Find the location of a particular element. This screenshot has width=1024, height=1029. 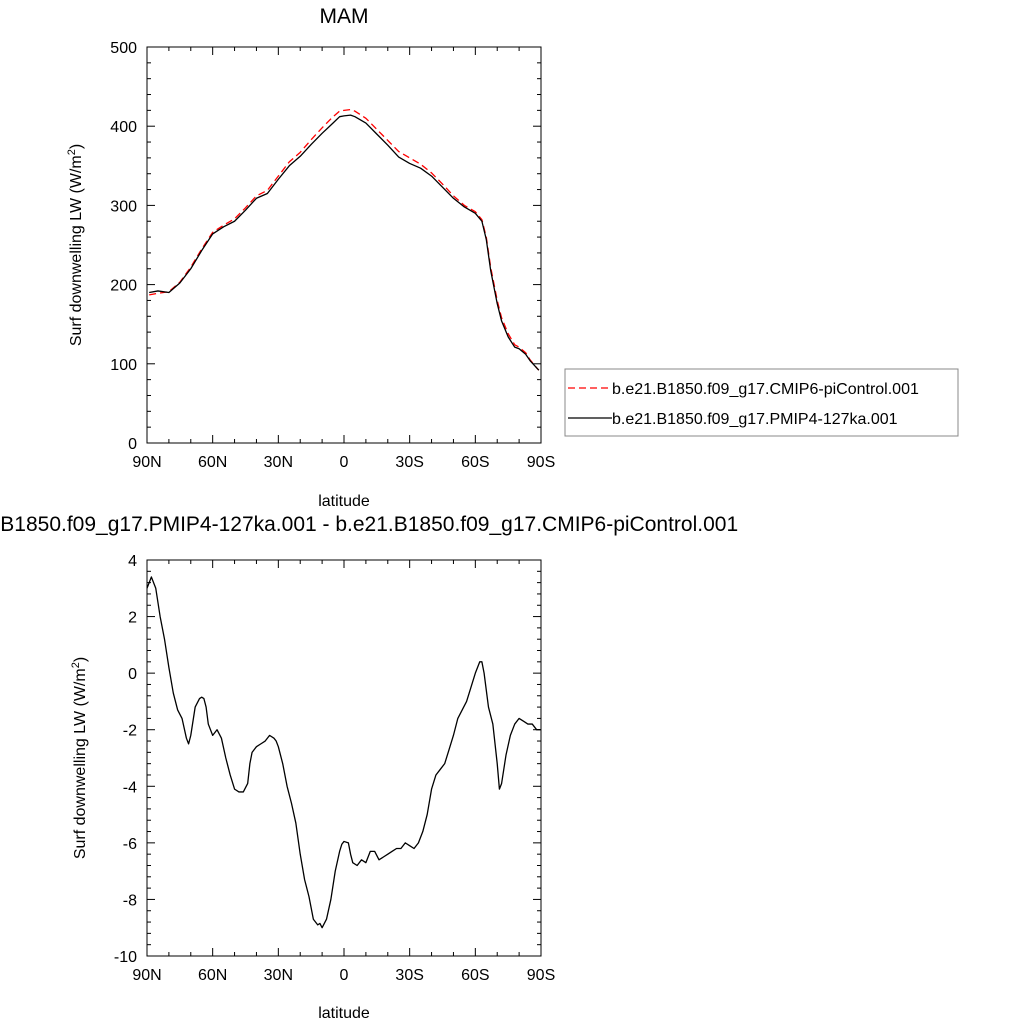

top-x-tick-label: 60S is located at coordinates (475, 462).